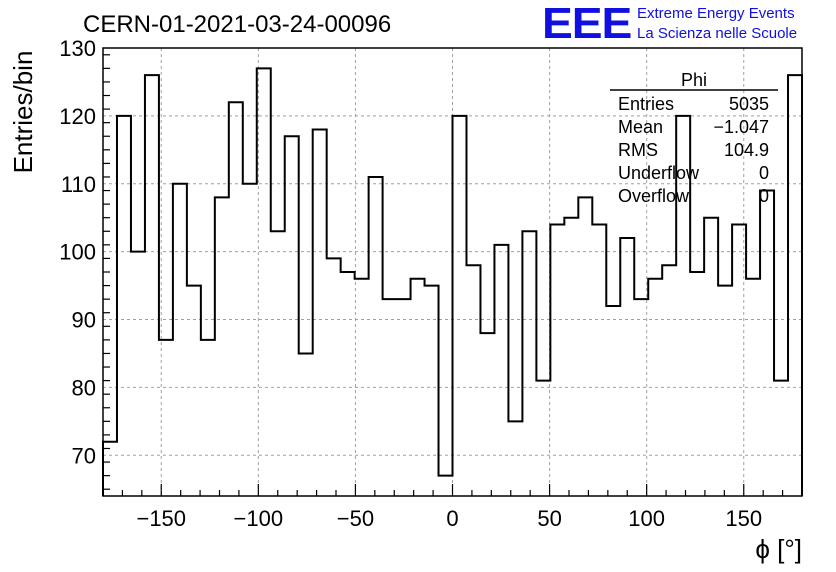 This screenshot has height=572, width=836. What do you see at coordinates (746, 150) in the screenshot?
I see `stats-value: 104.9` at bounding box center [746, 150].